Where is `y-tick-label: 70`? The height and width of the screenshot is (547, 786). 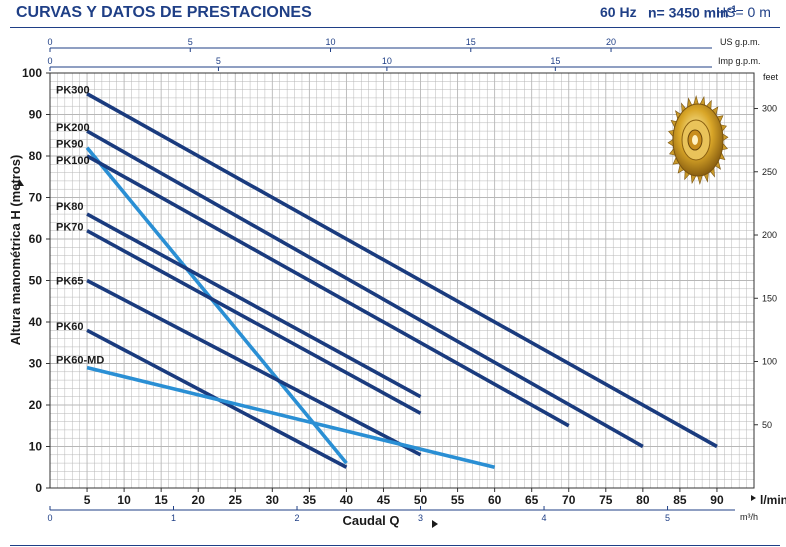
y-tick-label: 70 is located at coordinates (36, 198).